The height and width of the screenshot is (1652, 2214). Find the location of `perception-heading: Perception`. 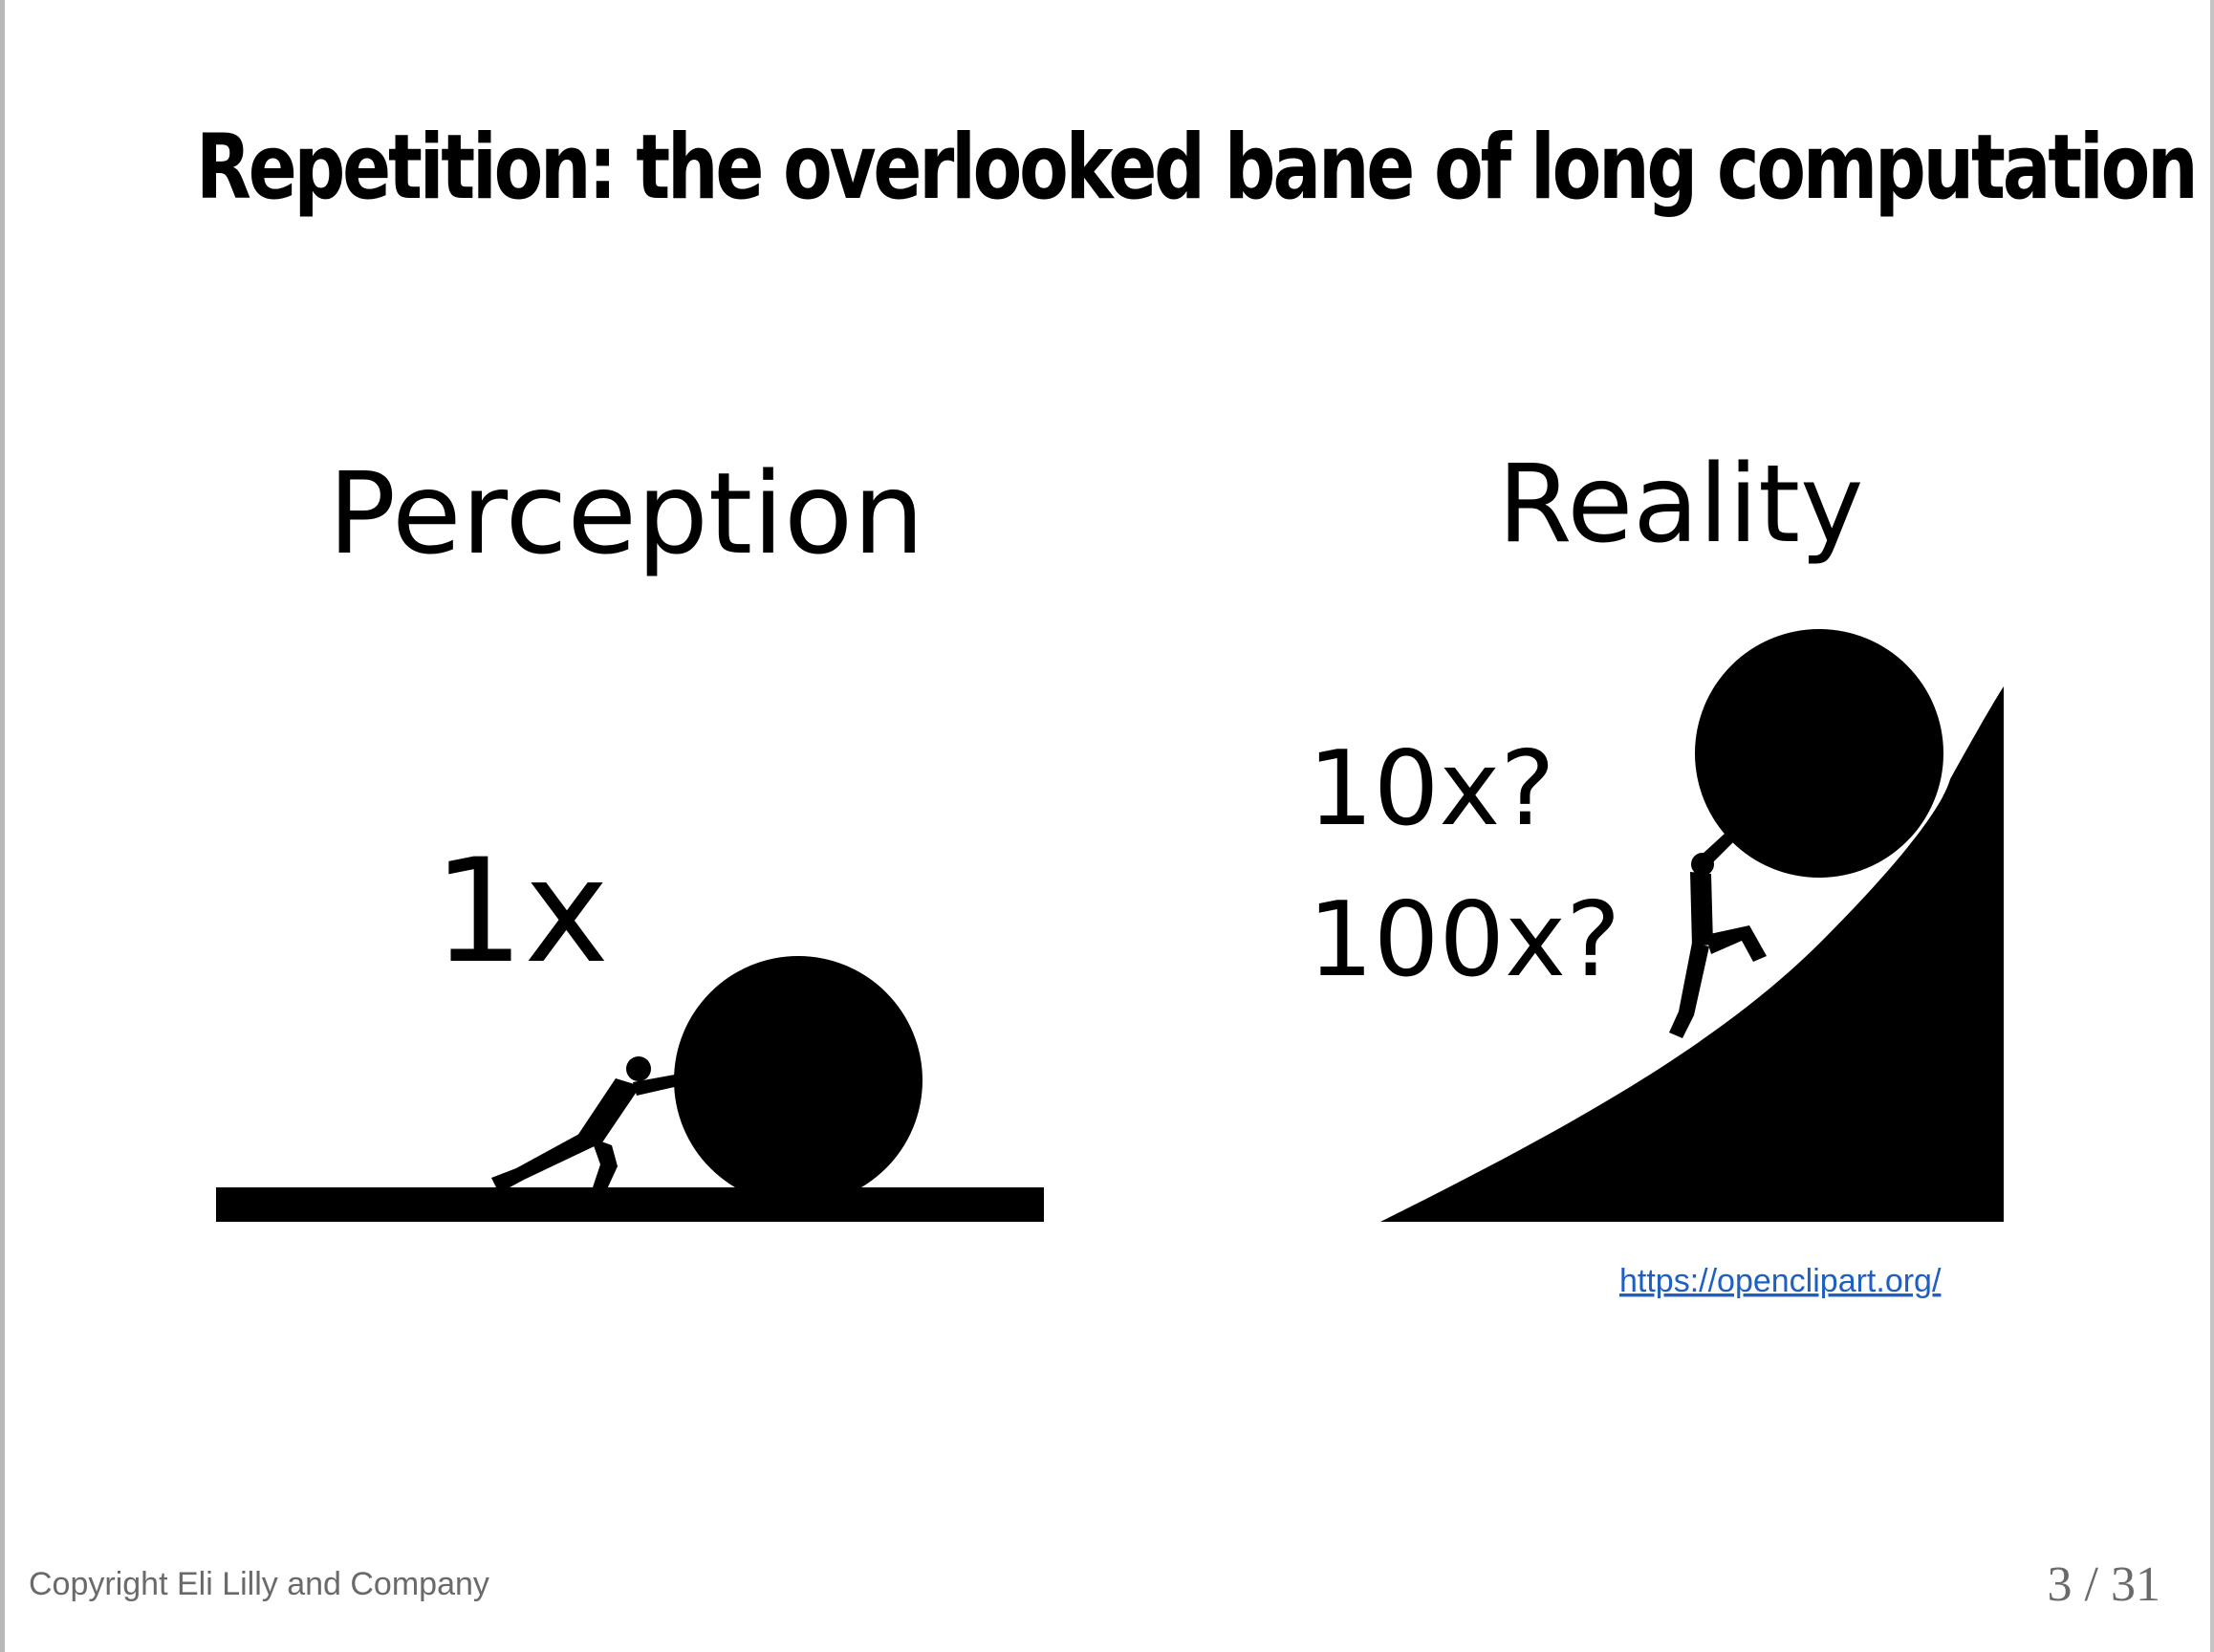

perception-heading: Perception is located at coordinates (626, 513).